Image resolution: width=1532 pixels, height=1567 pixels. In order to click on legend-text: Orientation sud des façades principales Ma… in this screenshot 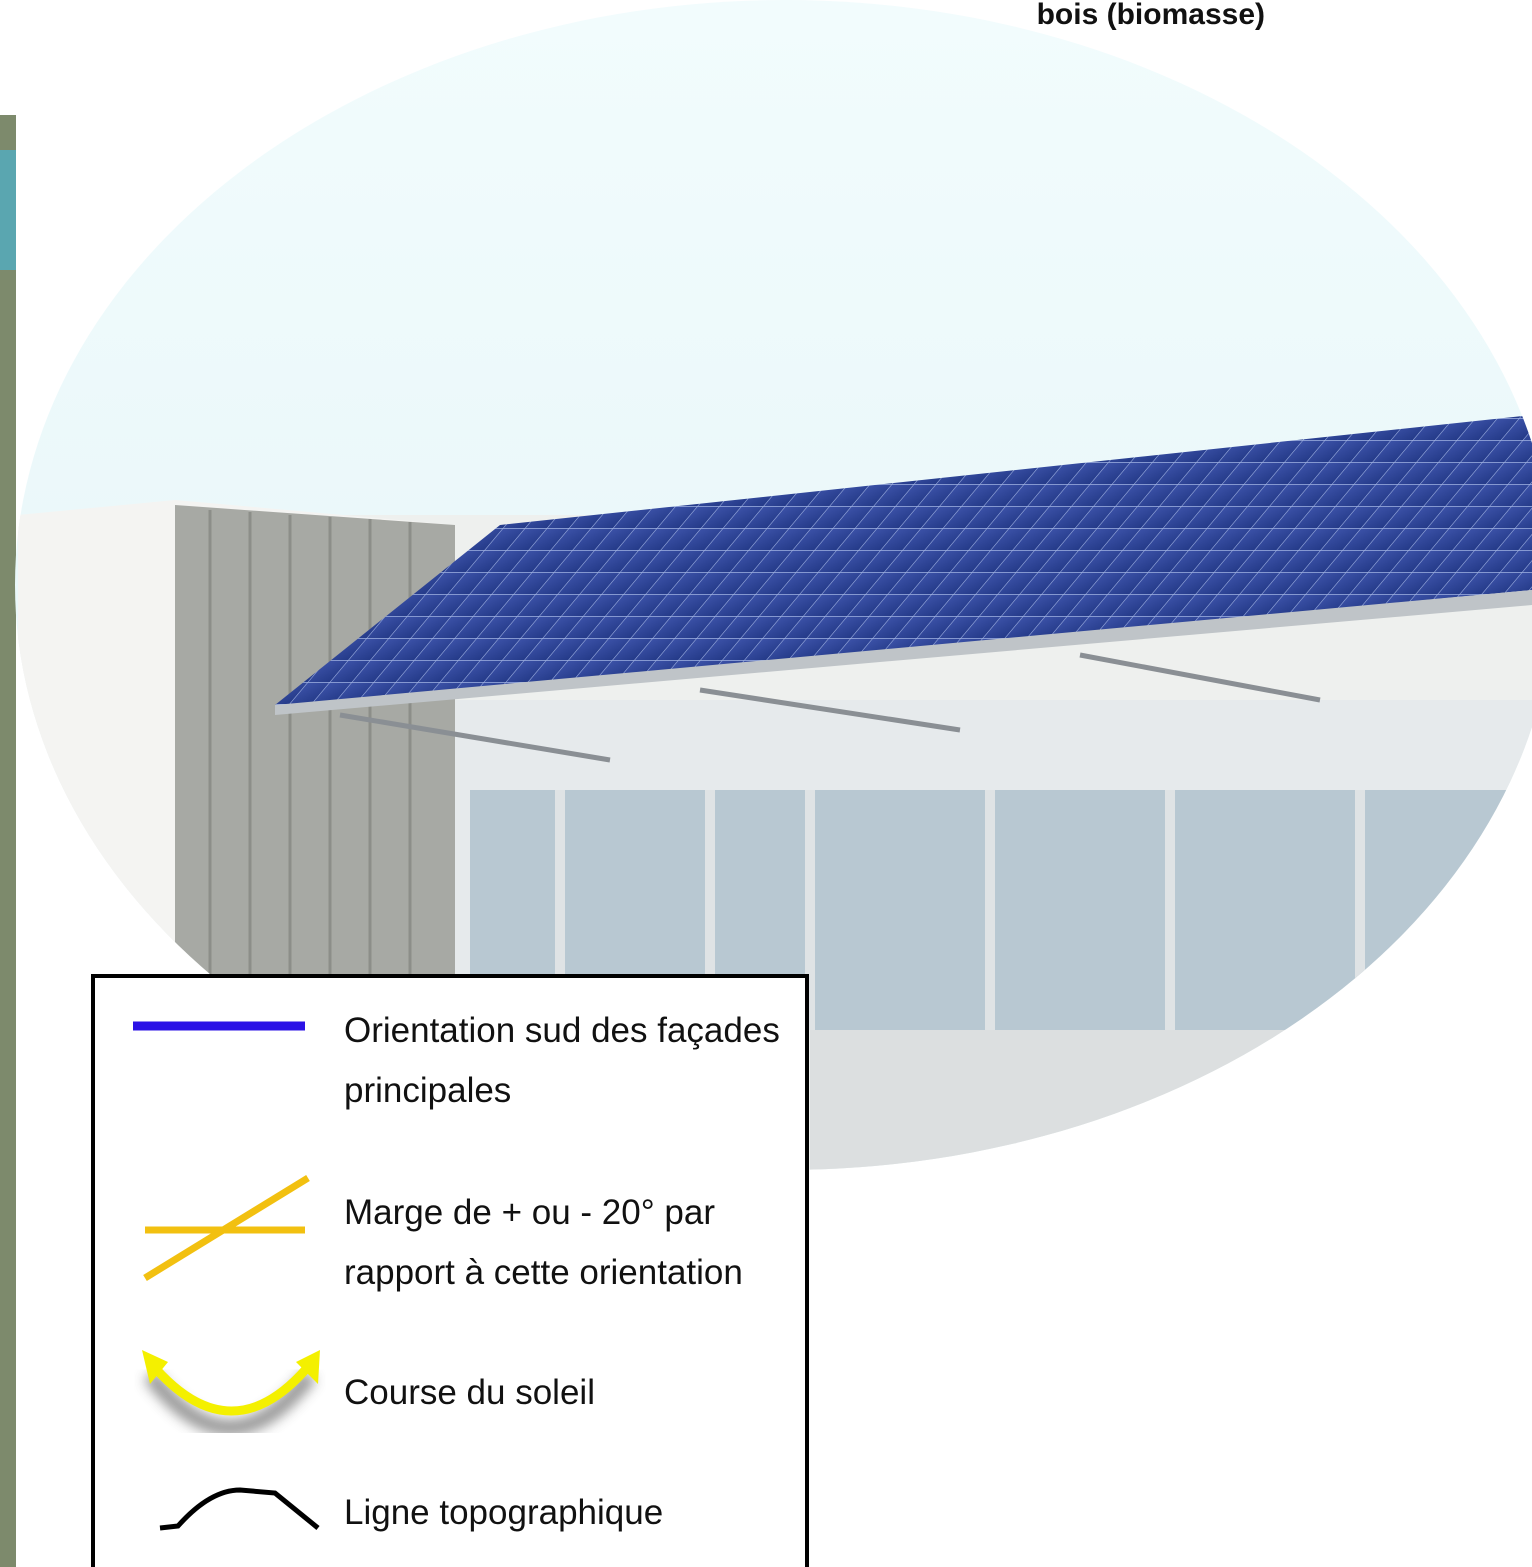, I will do `click(562, 1271)`.